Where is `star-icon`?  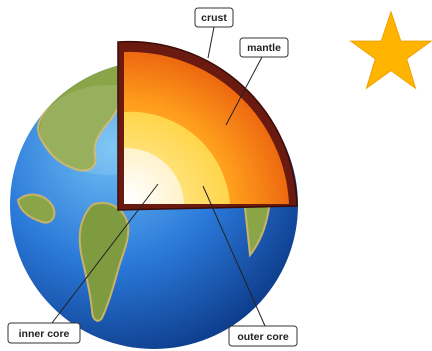 star-icon is located at coordinates (390, 50).